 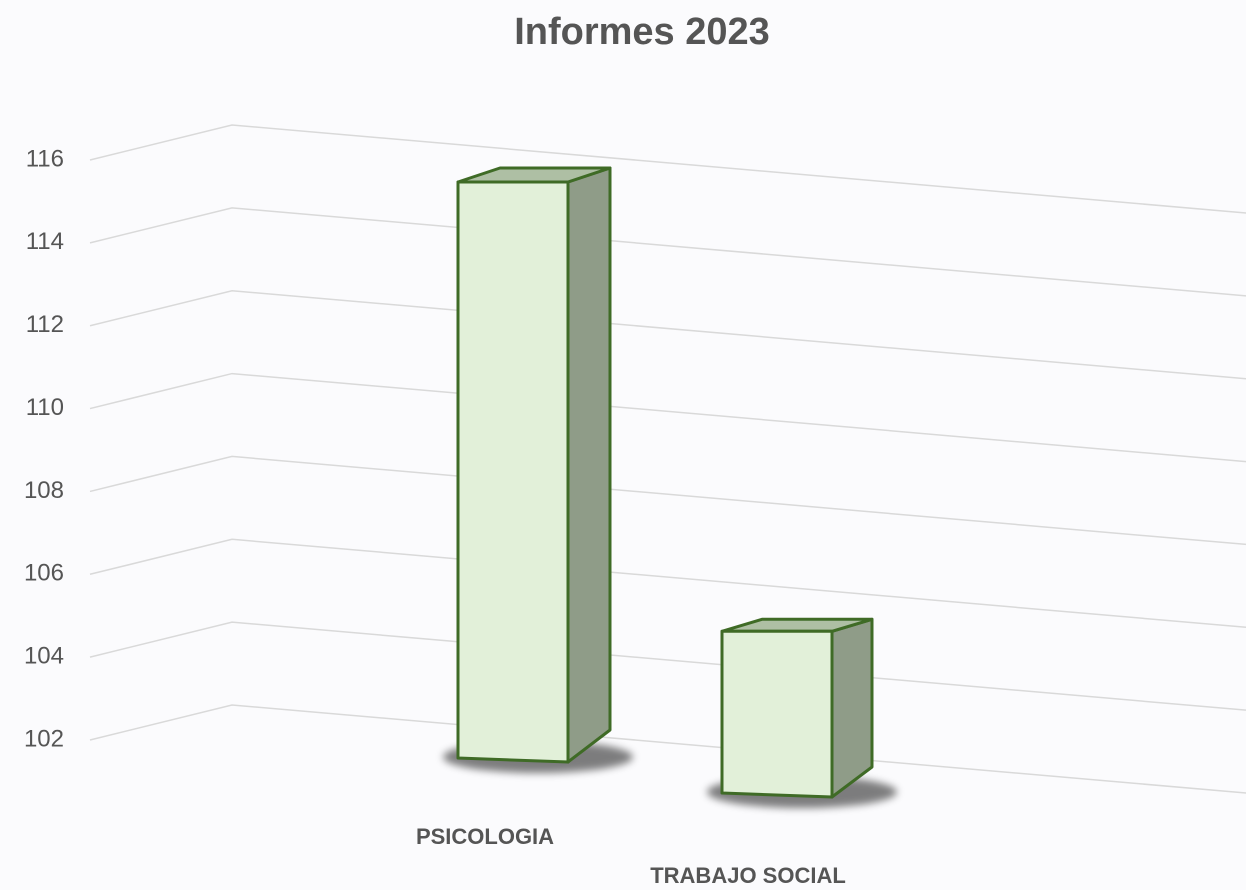 I want to click on y-tick-label: 108, so click(x=44, y=490).